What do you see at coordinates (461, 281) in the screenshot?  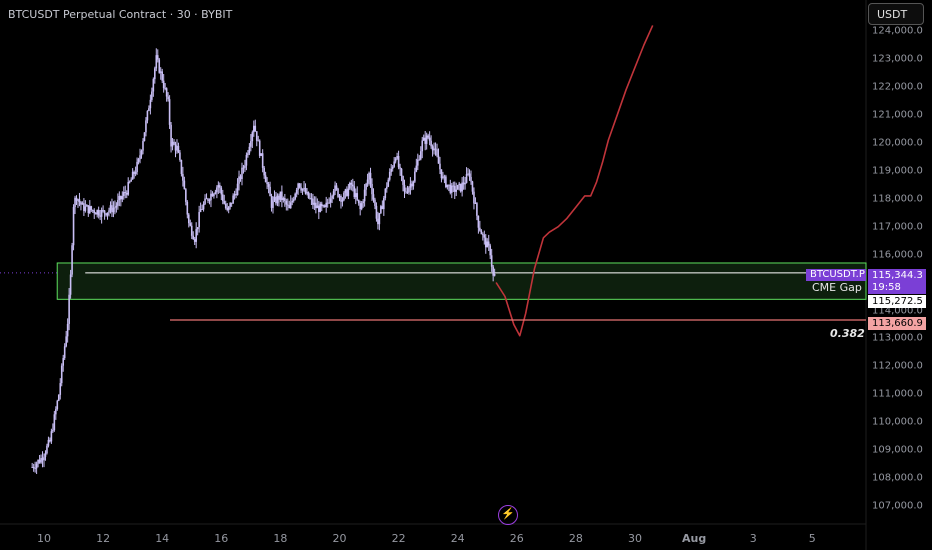 I see `cme-gap-zone` at bounding box center [461, 281].